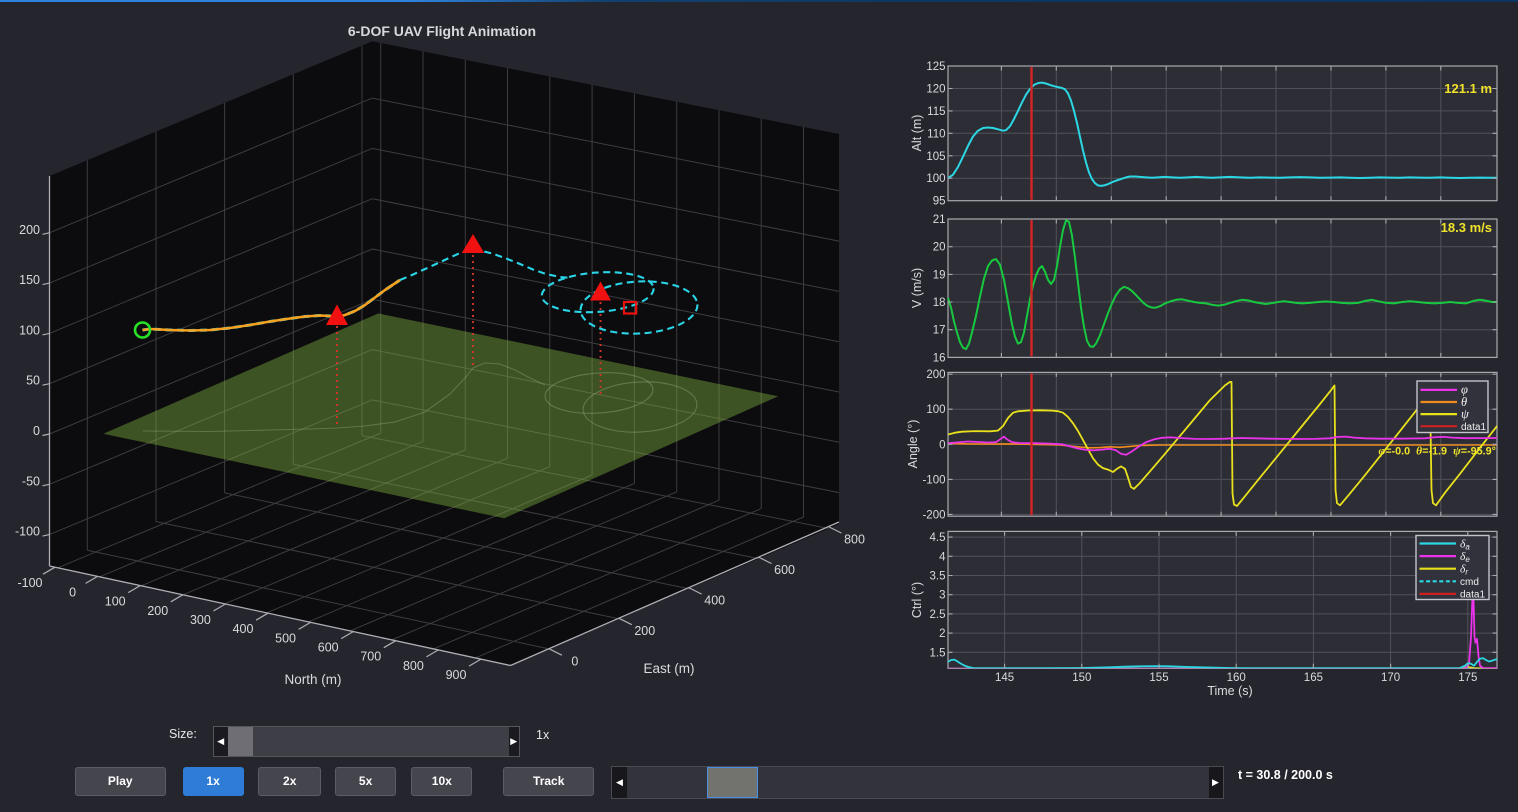 This screenshot has height=812, width=1518. What do you see at coordinates (285, 638) in the screenshot?
I see `svg-text: 500` at bounding box center [285, 638].